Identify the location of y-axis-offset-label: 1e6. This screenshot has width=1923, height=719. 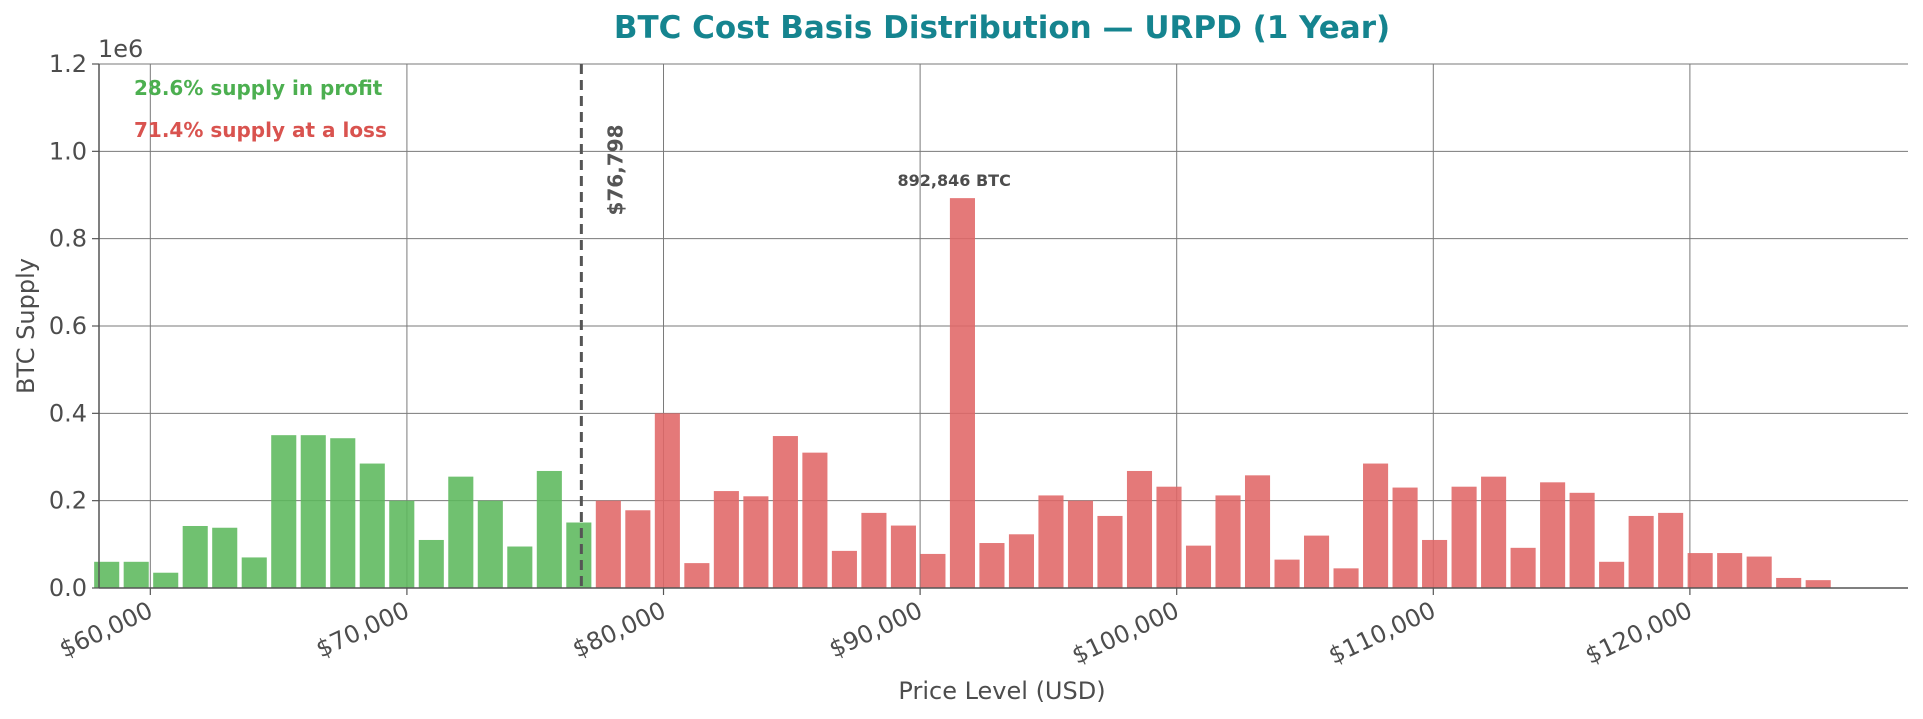
(120, 49).